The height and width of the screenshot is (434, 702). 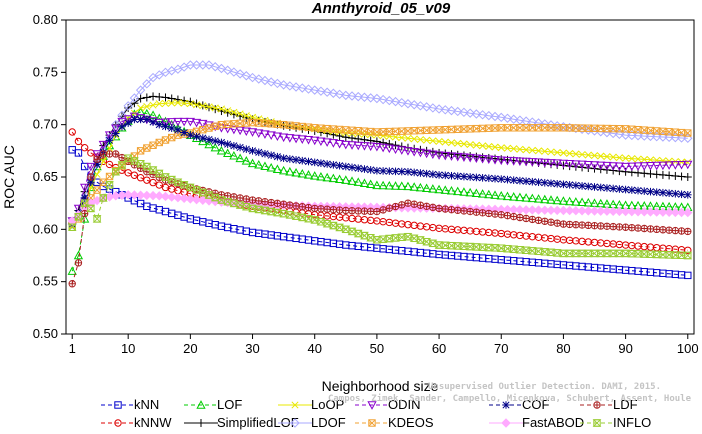 I want to click on x-tick-label: 70, so click(x=501, y=348).